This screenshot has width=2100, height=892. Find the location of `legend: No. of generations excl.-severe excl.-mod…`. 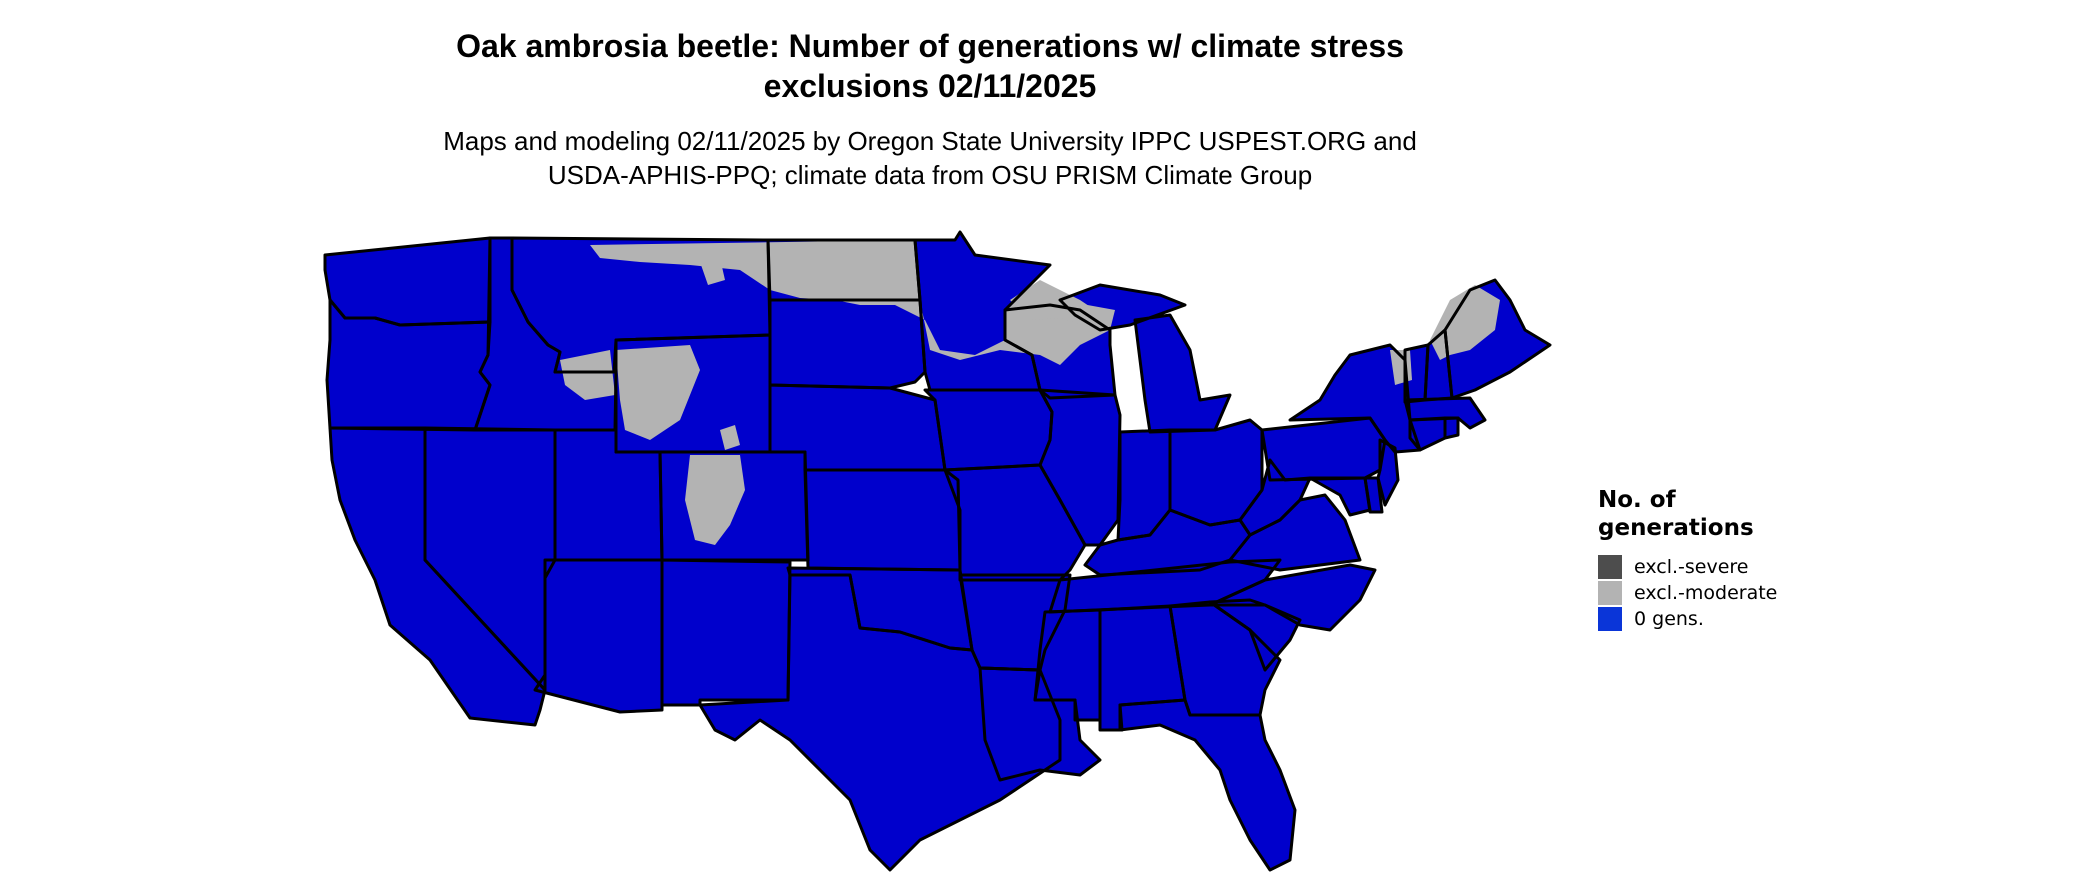

legend: No. of generations excl.-severe excl.-mod… is located at coordinates (1728, 559).